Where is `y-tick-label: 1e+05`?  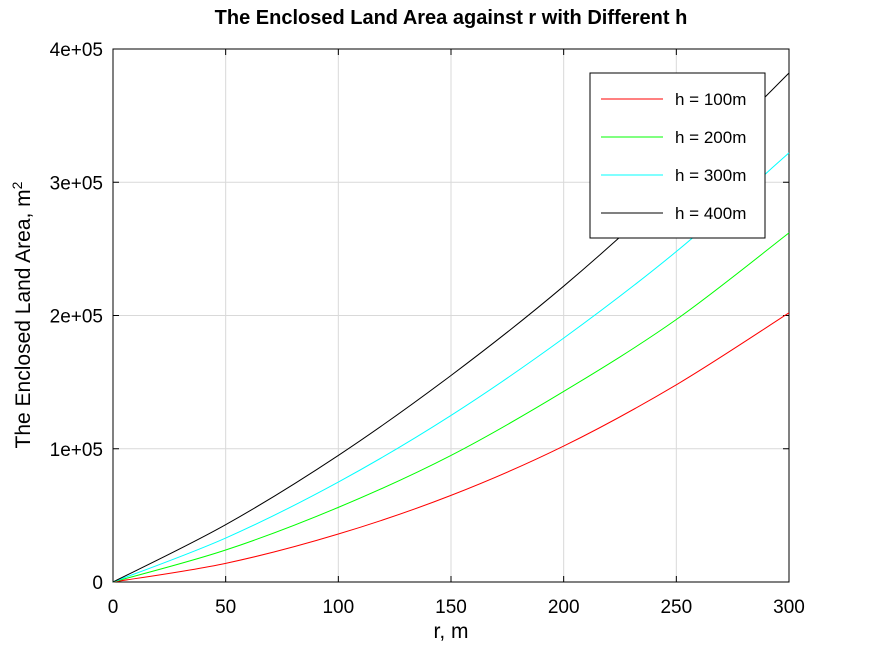
y-tick-label: 1e+05 is located at coordinates (76, 450).